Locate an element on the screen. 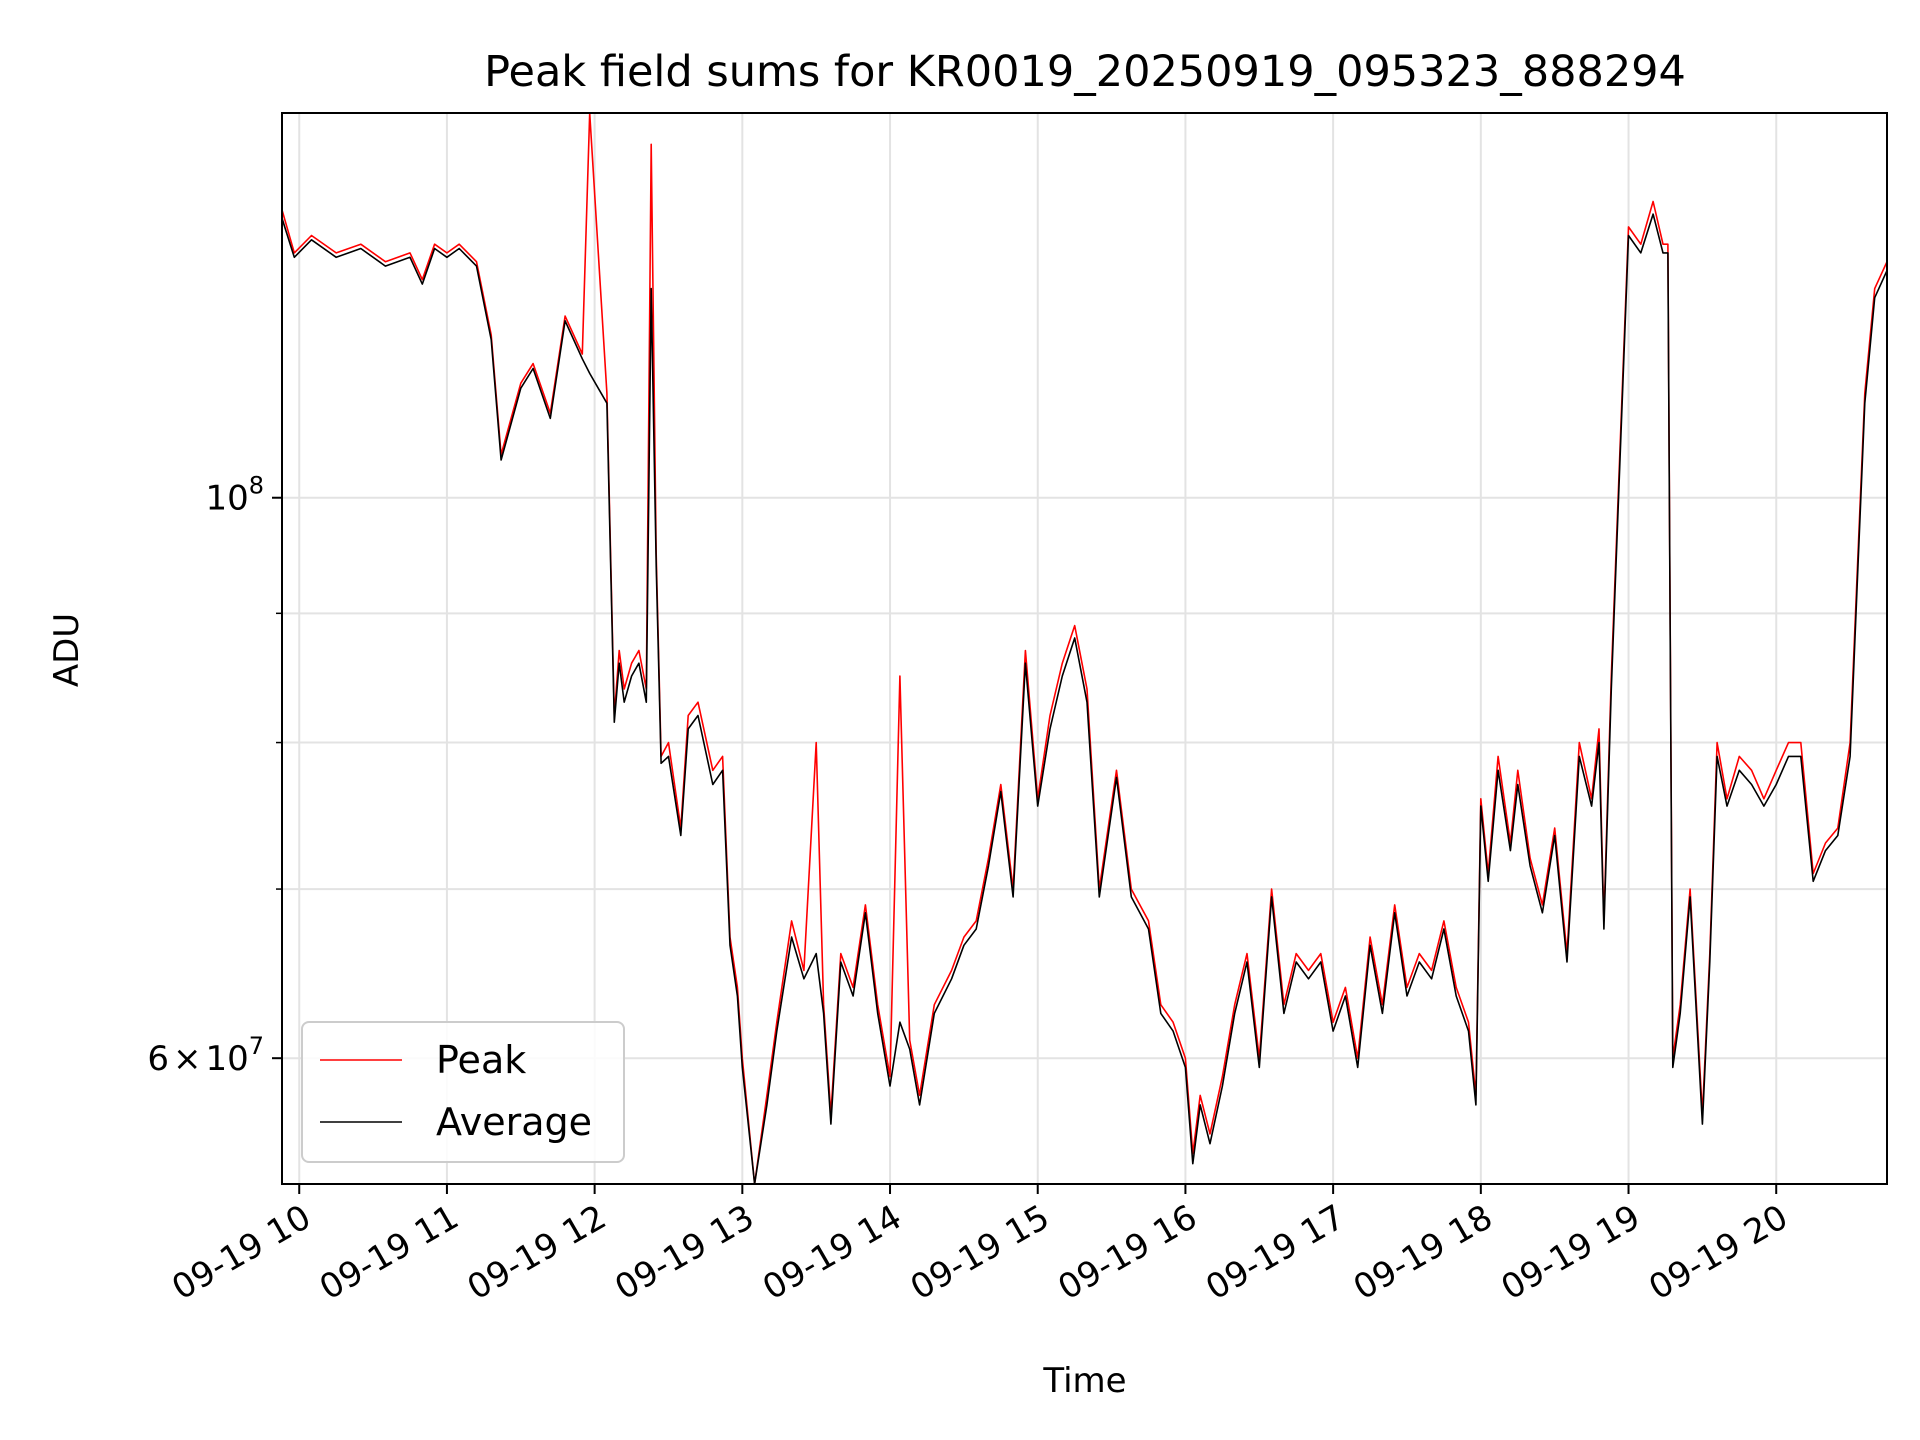 The height and width of the screenshot is (1440, 1920). legend-box is located at coordinates (463, 1092).